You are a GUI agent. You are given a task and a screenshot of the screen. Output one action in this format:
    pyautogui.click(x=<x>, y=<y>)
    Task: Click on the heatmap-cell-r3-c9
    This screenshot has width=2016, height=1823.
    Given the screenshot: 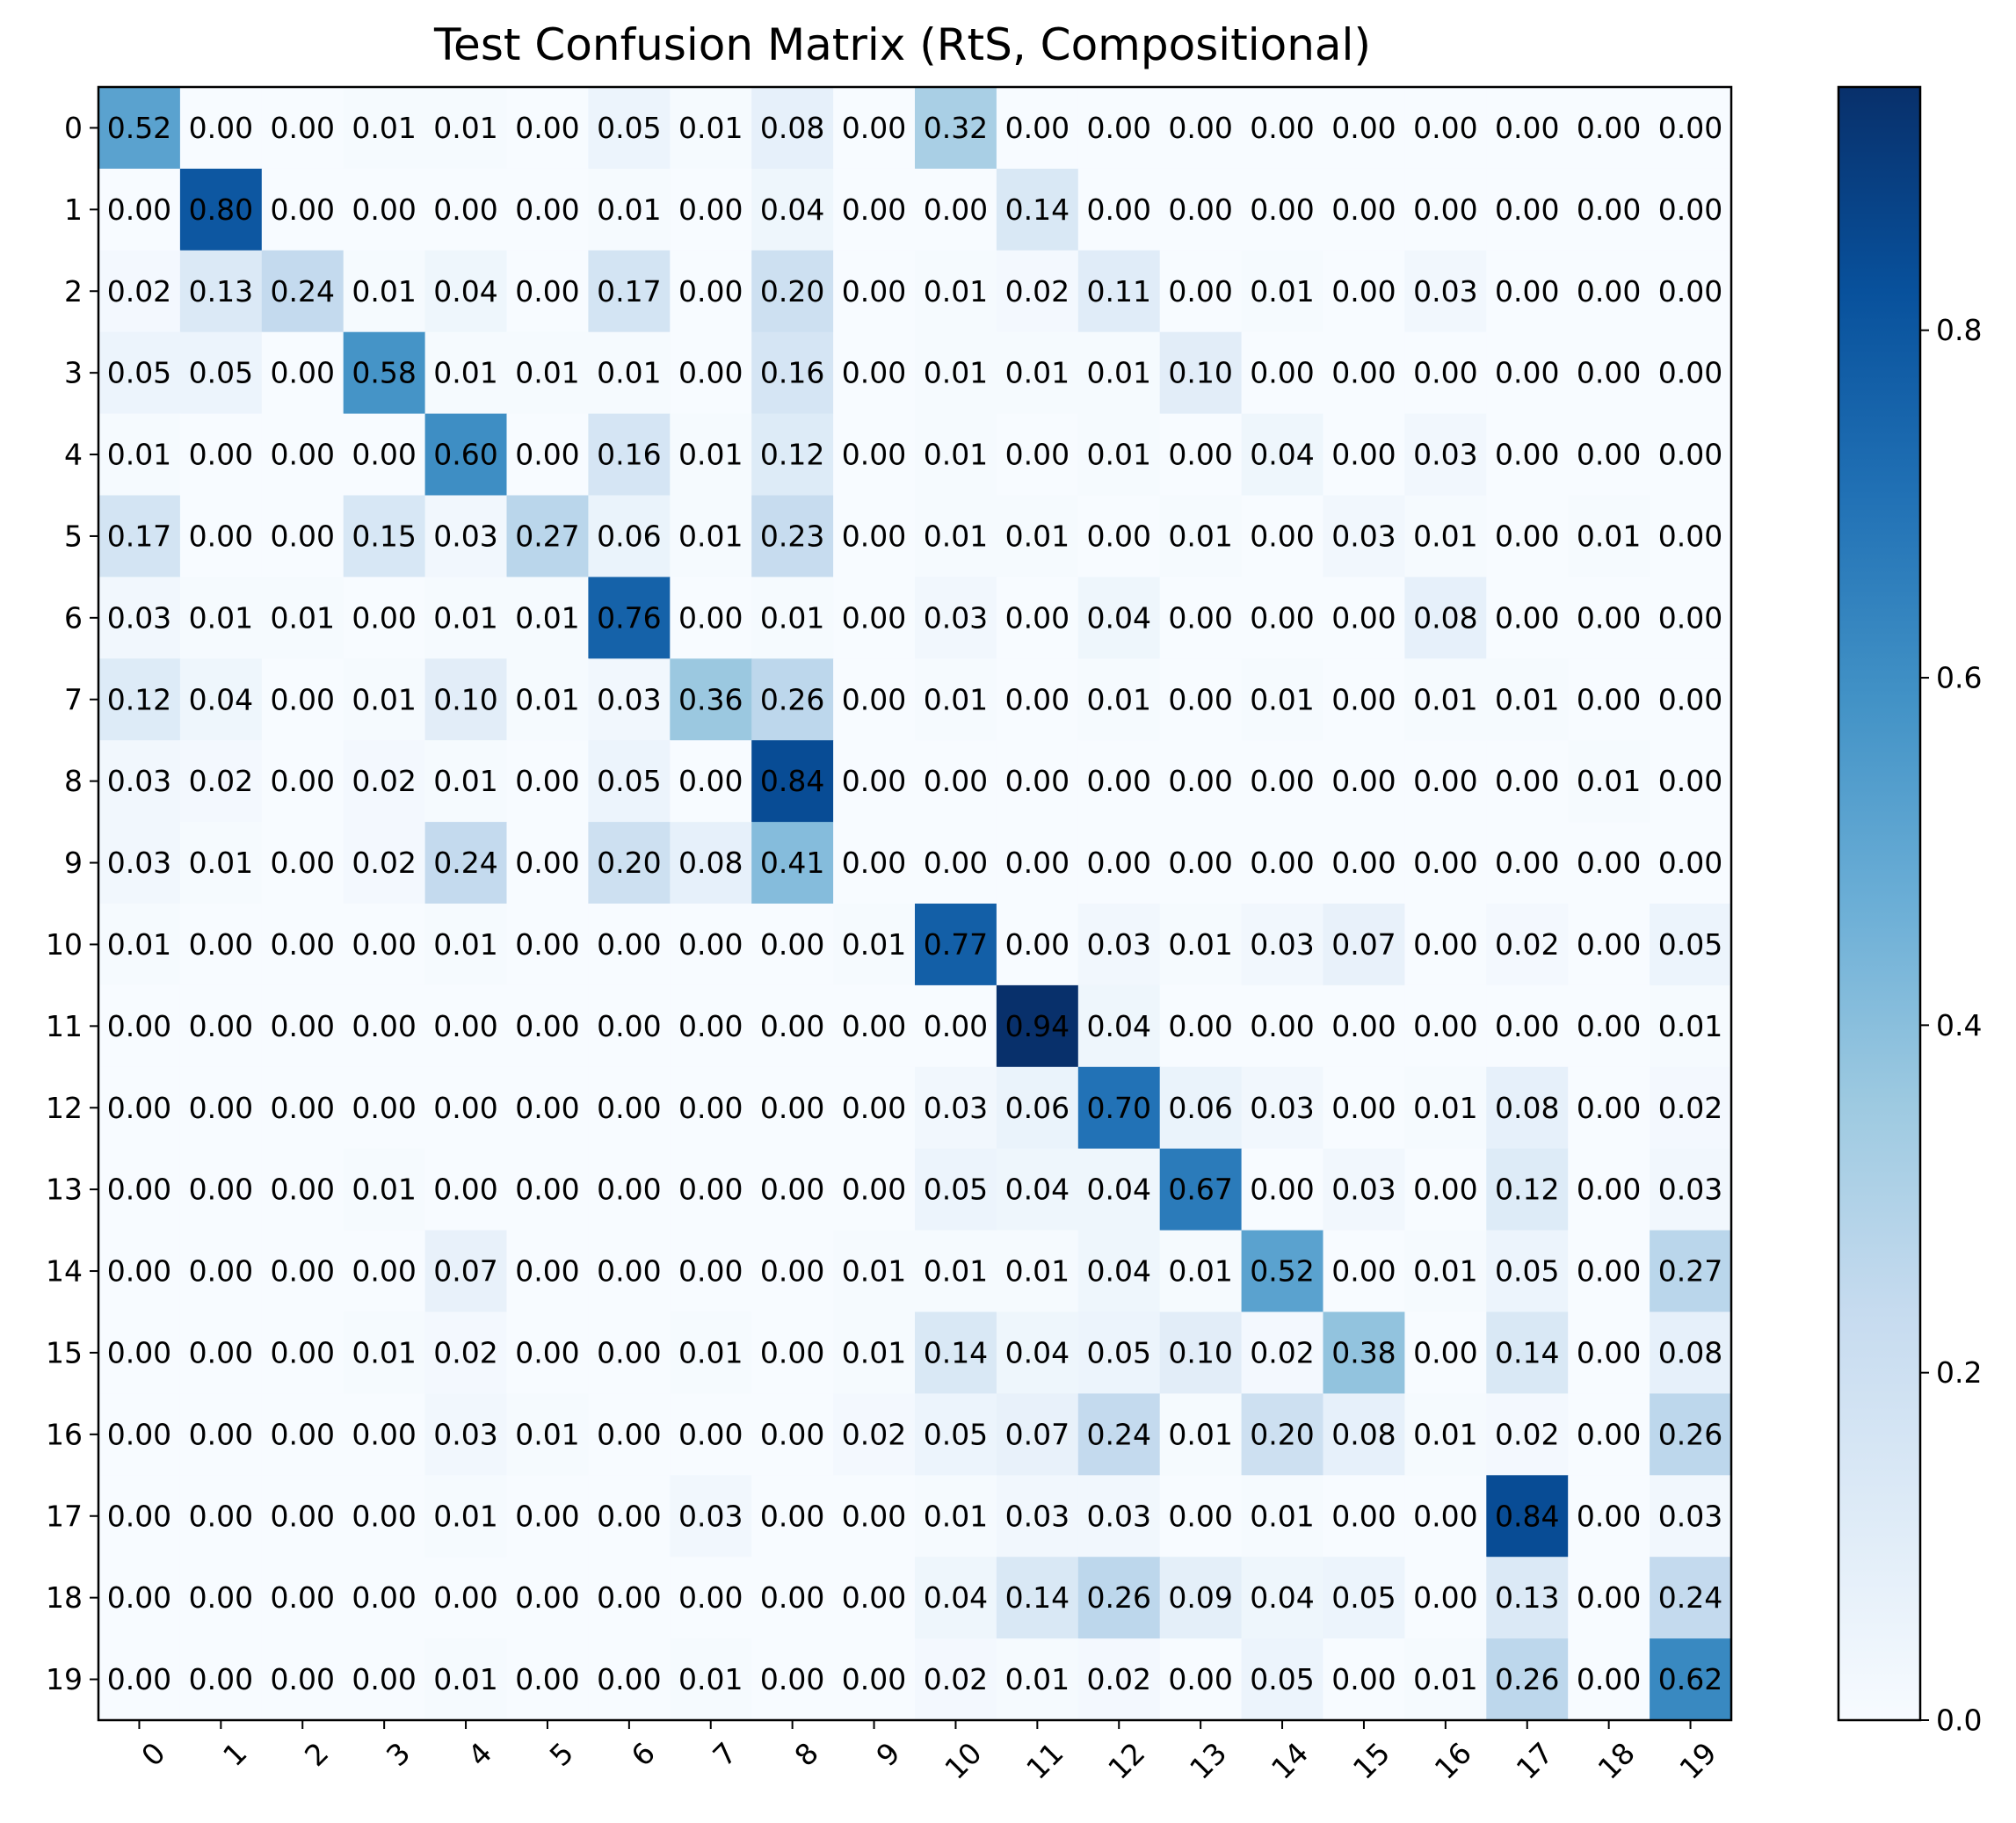 What is the action you would take?
    pyautogui.click(x=874, y=373)
    